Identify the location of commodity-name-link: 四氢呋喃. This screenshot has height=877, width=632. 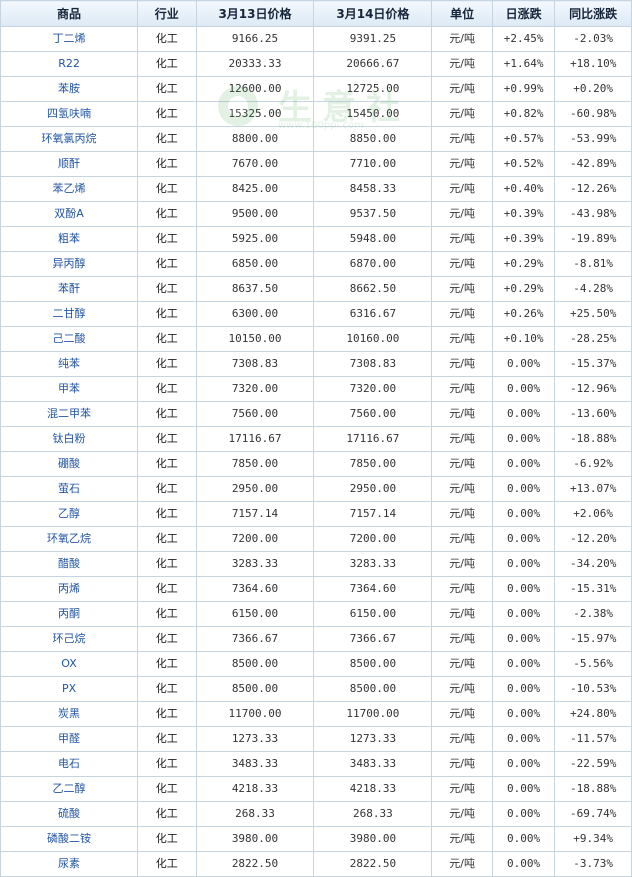
(69, 114).